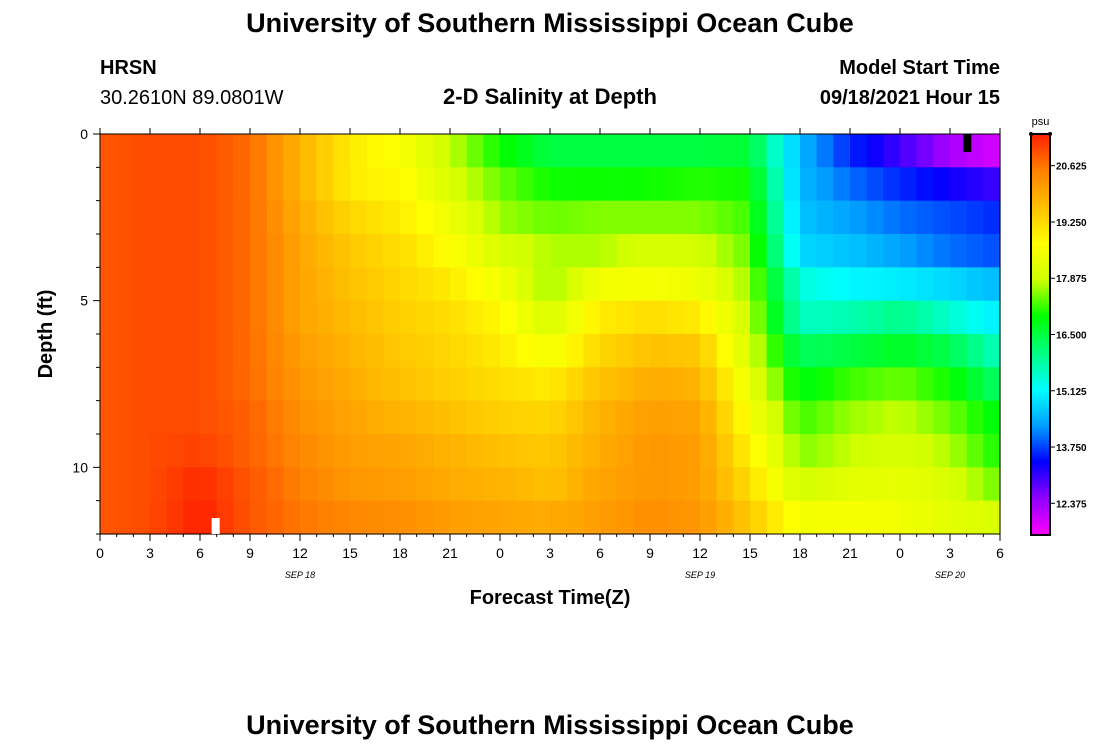 The image size is (1100, 750). I want to click on surface-marker-black, so click(967, 143).